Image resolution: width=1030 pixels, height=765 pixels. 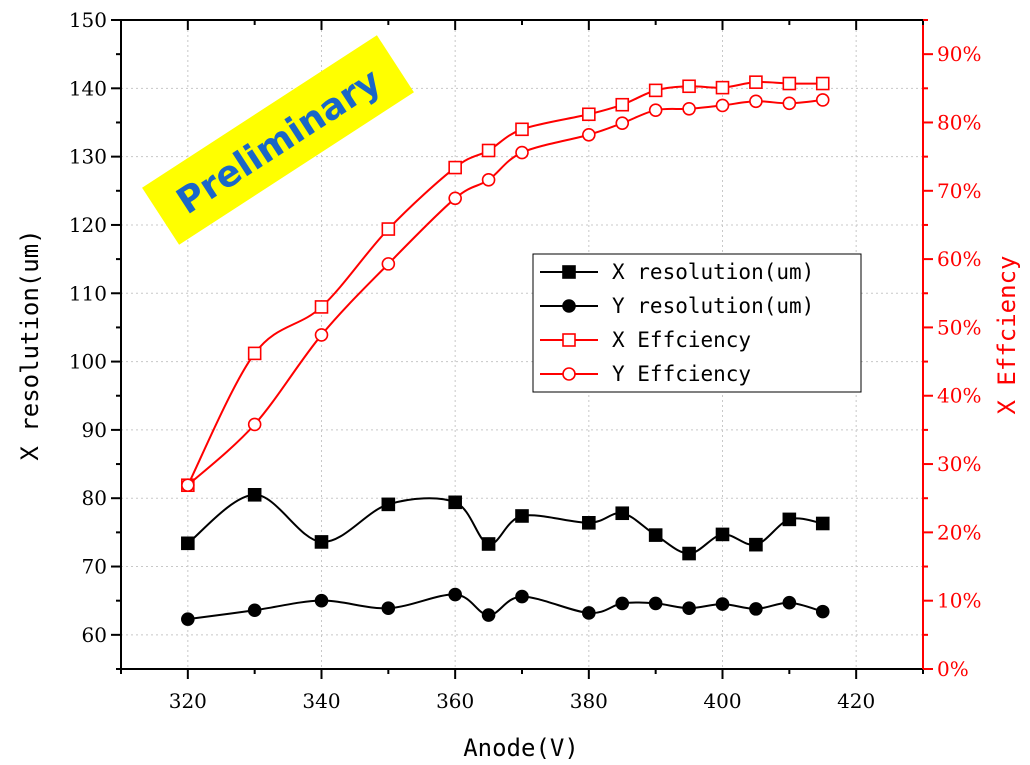 What do you see at coordinates (88, 362) in the screenshot?
I see `y-tick-label: 100` at bounding box center [88, 362].